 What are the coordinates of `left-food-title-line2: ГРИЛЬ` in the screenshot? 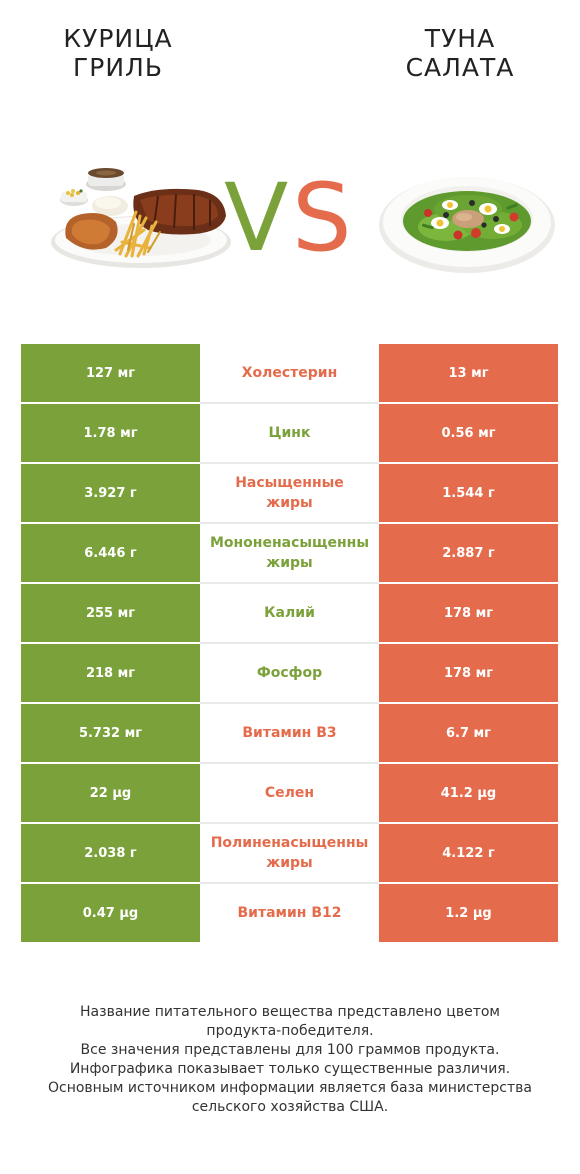 It's located at (118, 67).